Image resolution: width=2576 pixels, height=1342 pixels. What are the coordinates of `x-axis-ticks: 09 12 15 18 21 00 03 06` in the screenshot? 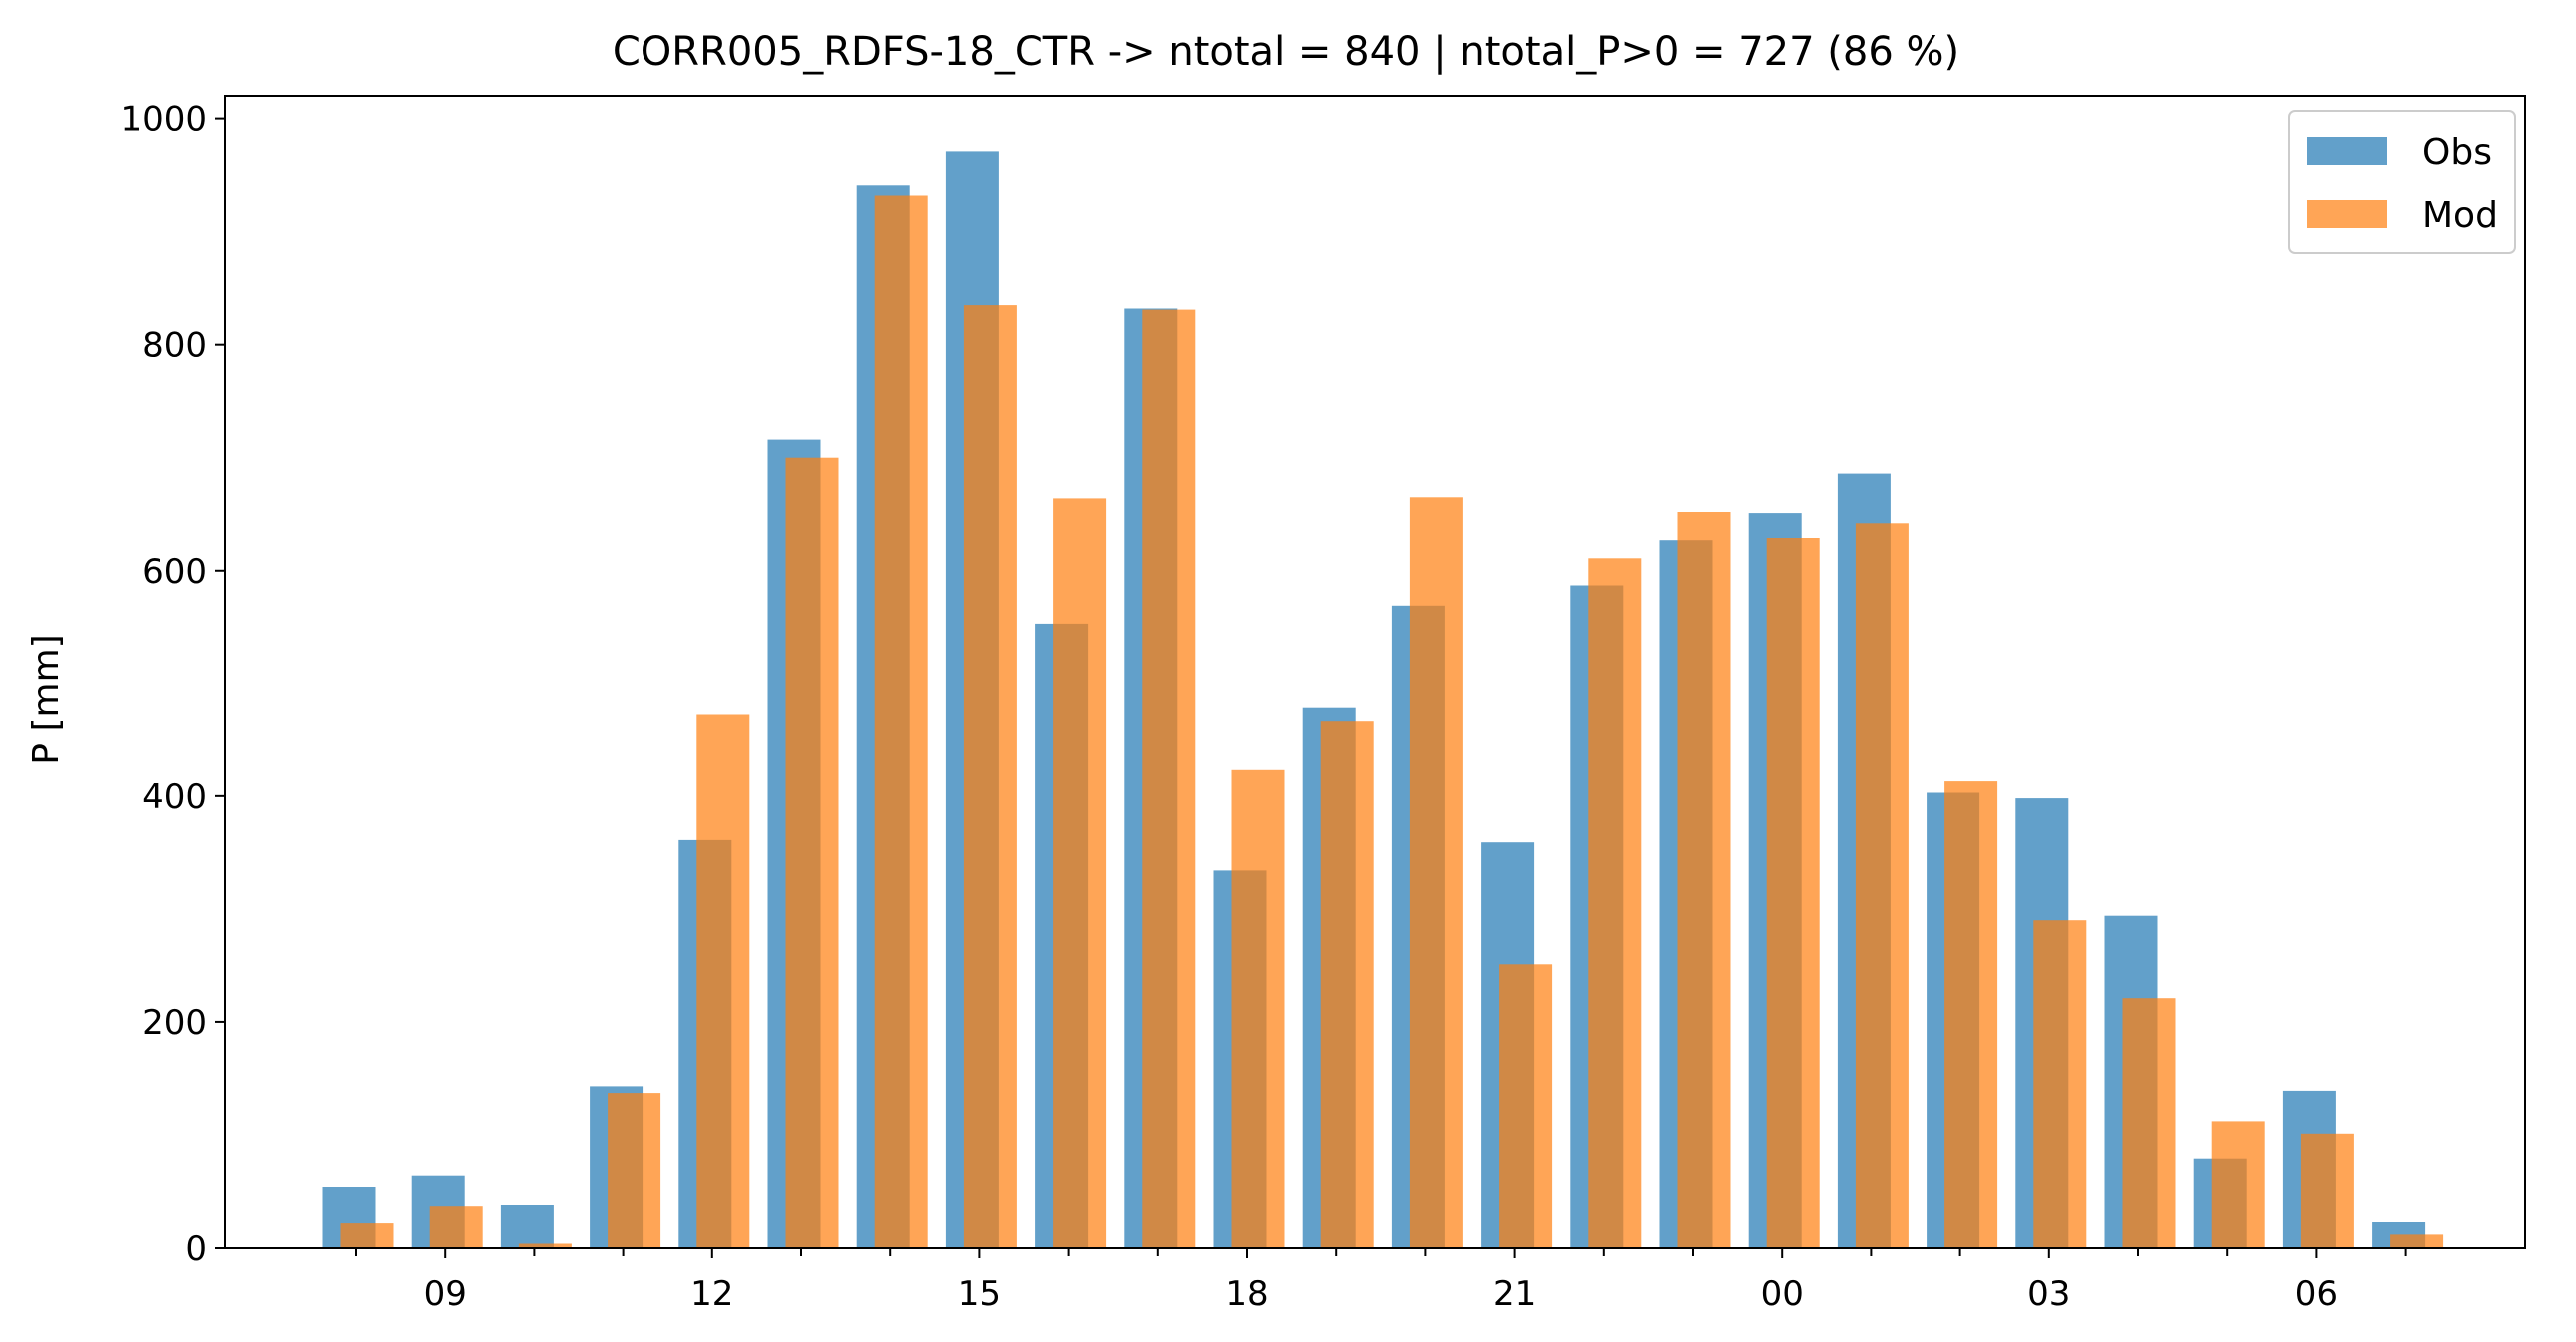 It's located at (1381, 1281).